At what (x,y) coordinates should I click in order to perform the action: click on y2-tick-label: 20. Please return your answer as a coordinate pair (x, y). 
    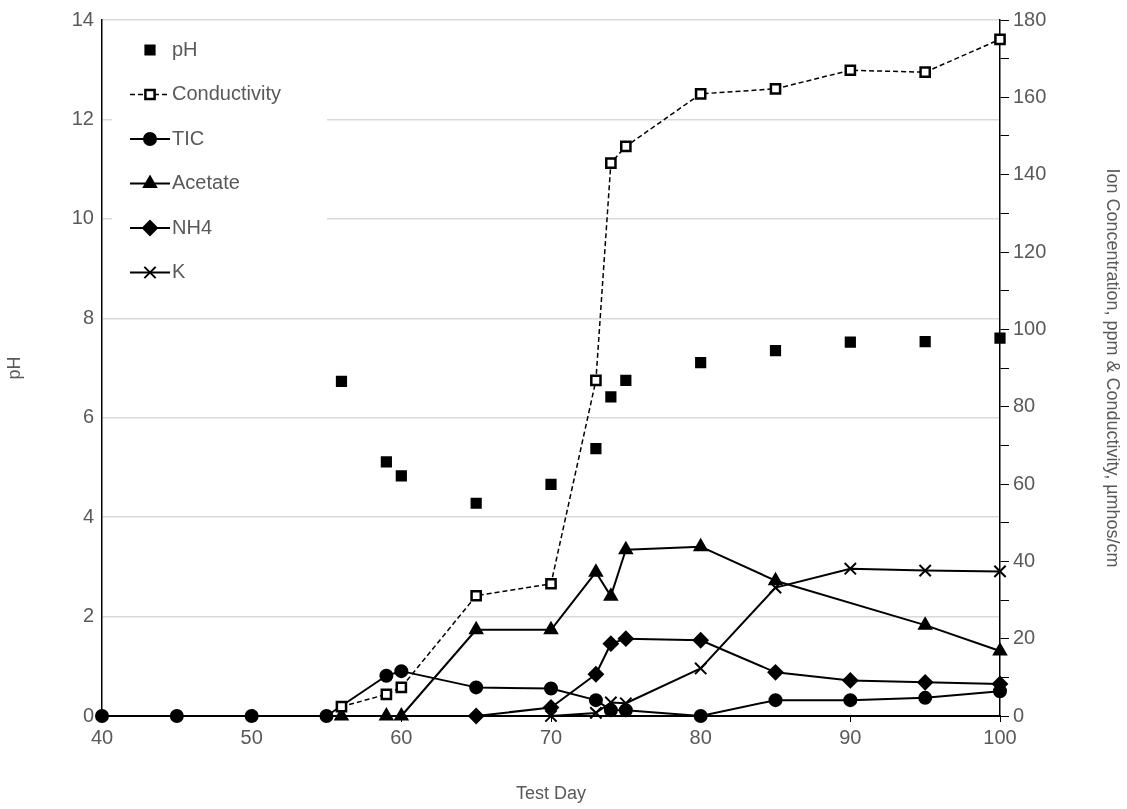
    Looking at the image, I should click on (1024, 637).